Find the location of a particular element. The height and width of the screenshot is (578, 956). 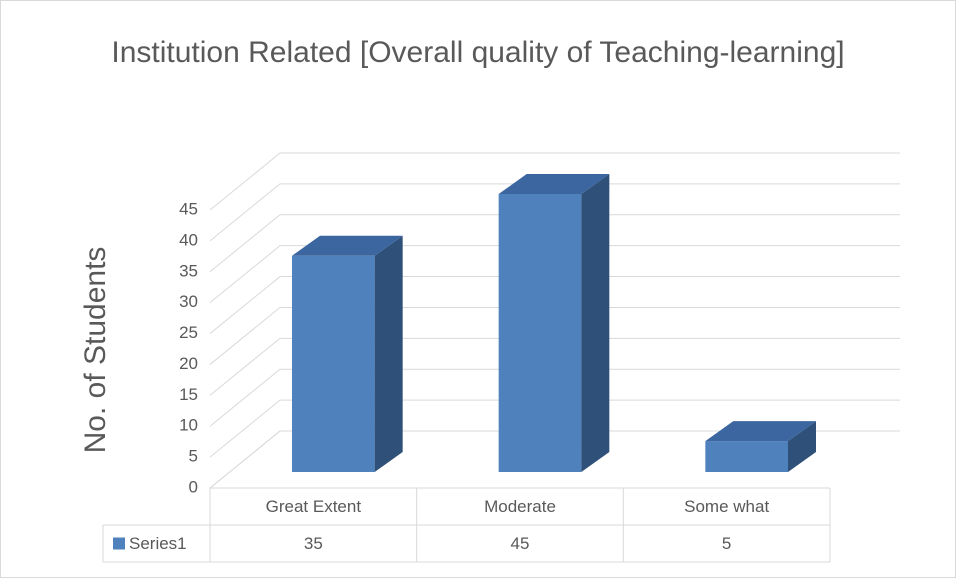

y-tick-label: 15 is located at coordinates (188, 394).